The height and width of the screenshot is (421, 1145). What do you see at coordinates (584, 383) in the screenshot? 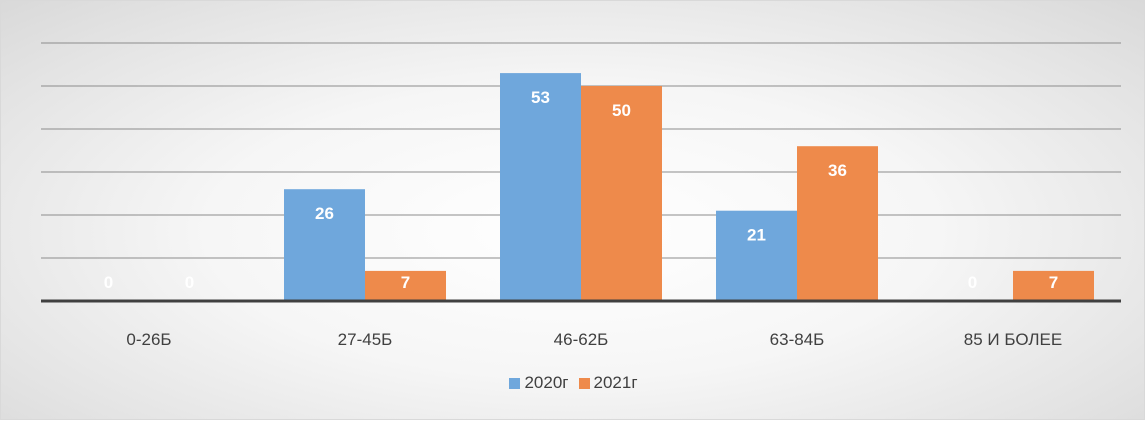
I see `legend-swatch-2021` at bounding box center [584, 383].